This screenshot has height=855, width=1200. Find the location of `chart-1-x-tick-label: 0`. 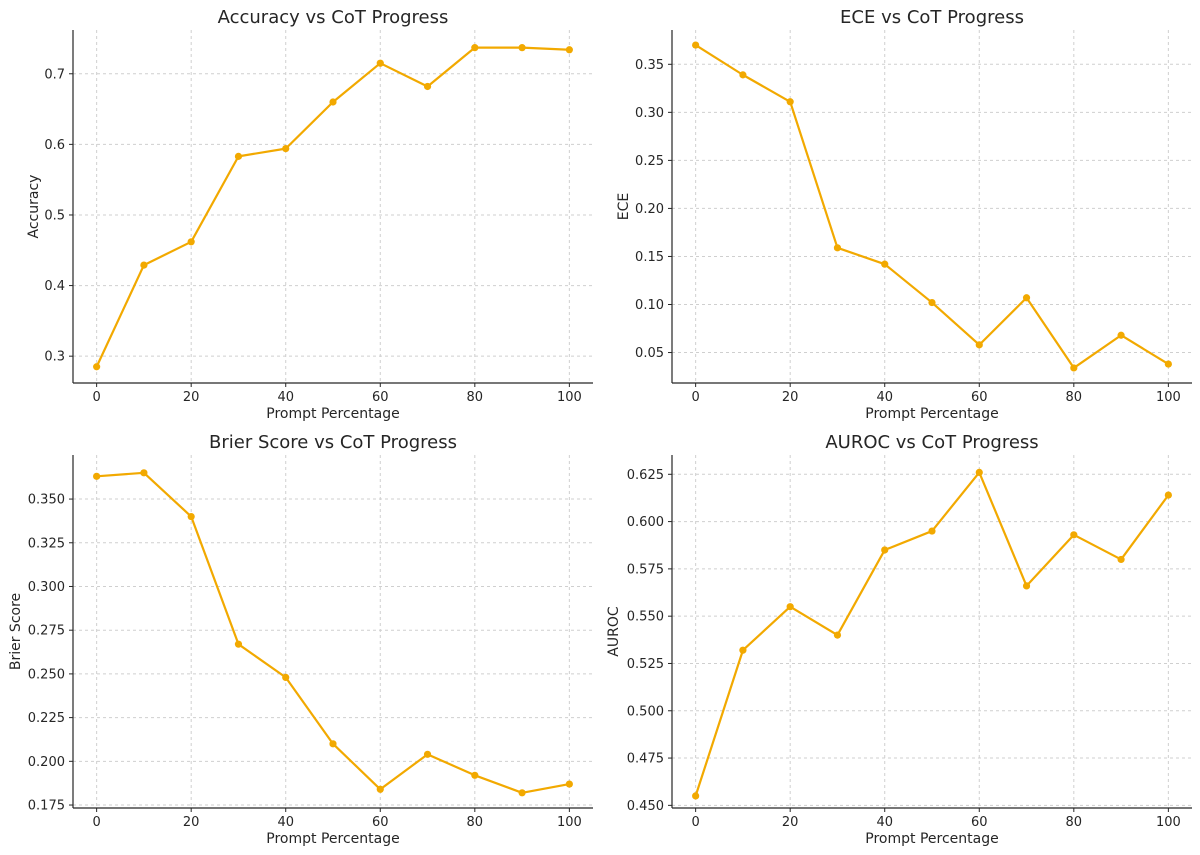

chart-1-x-tick-label: 0 is located at coordinates (96, 397).